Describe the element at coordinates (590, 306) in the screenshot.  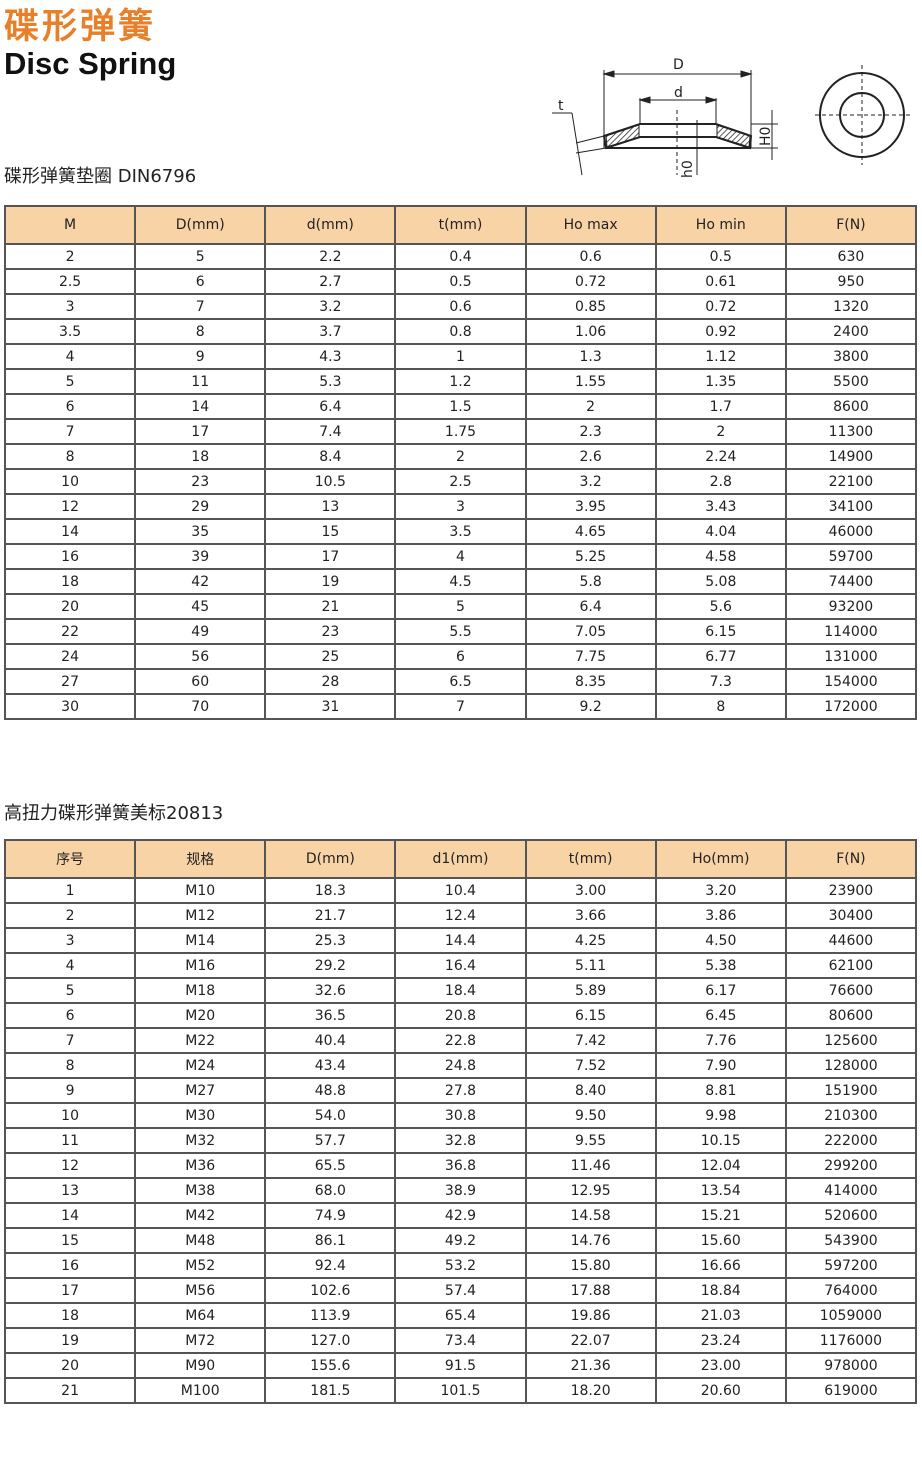
I see `table-cell: 0.85` at that location.